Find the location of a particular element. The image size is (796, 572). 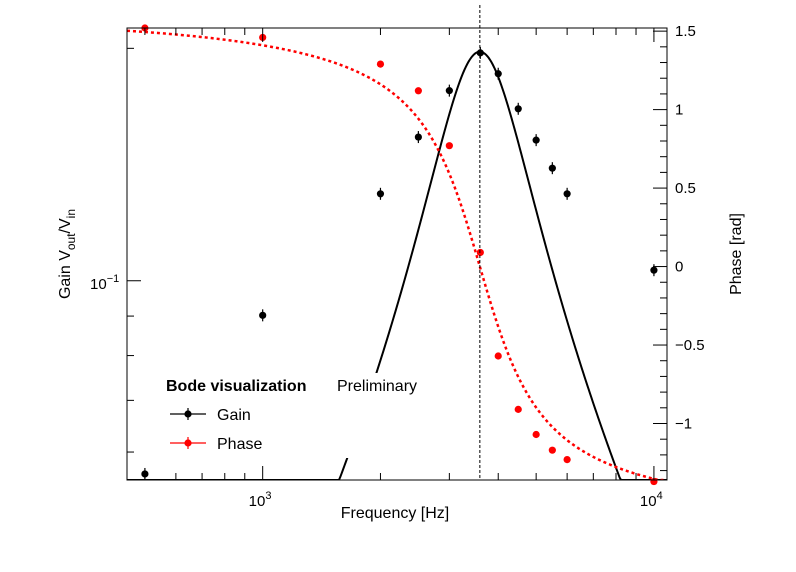

x-tick-exponent: 4 is located at coordinates (660, 496).